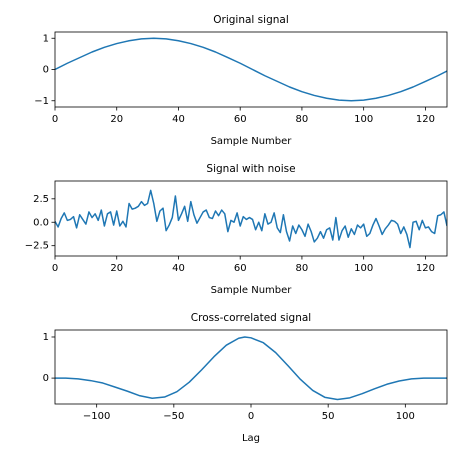 The image size is (460, 460). I want to click on y-tick-label: 0.0, so click(41, 222).